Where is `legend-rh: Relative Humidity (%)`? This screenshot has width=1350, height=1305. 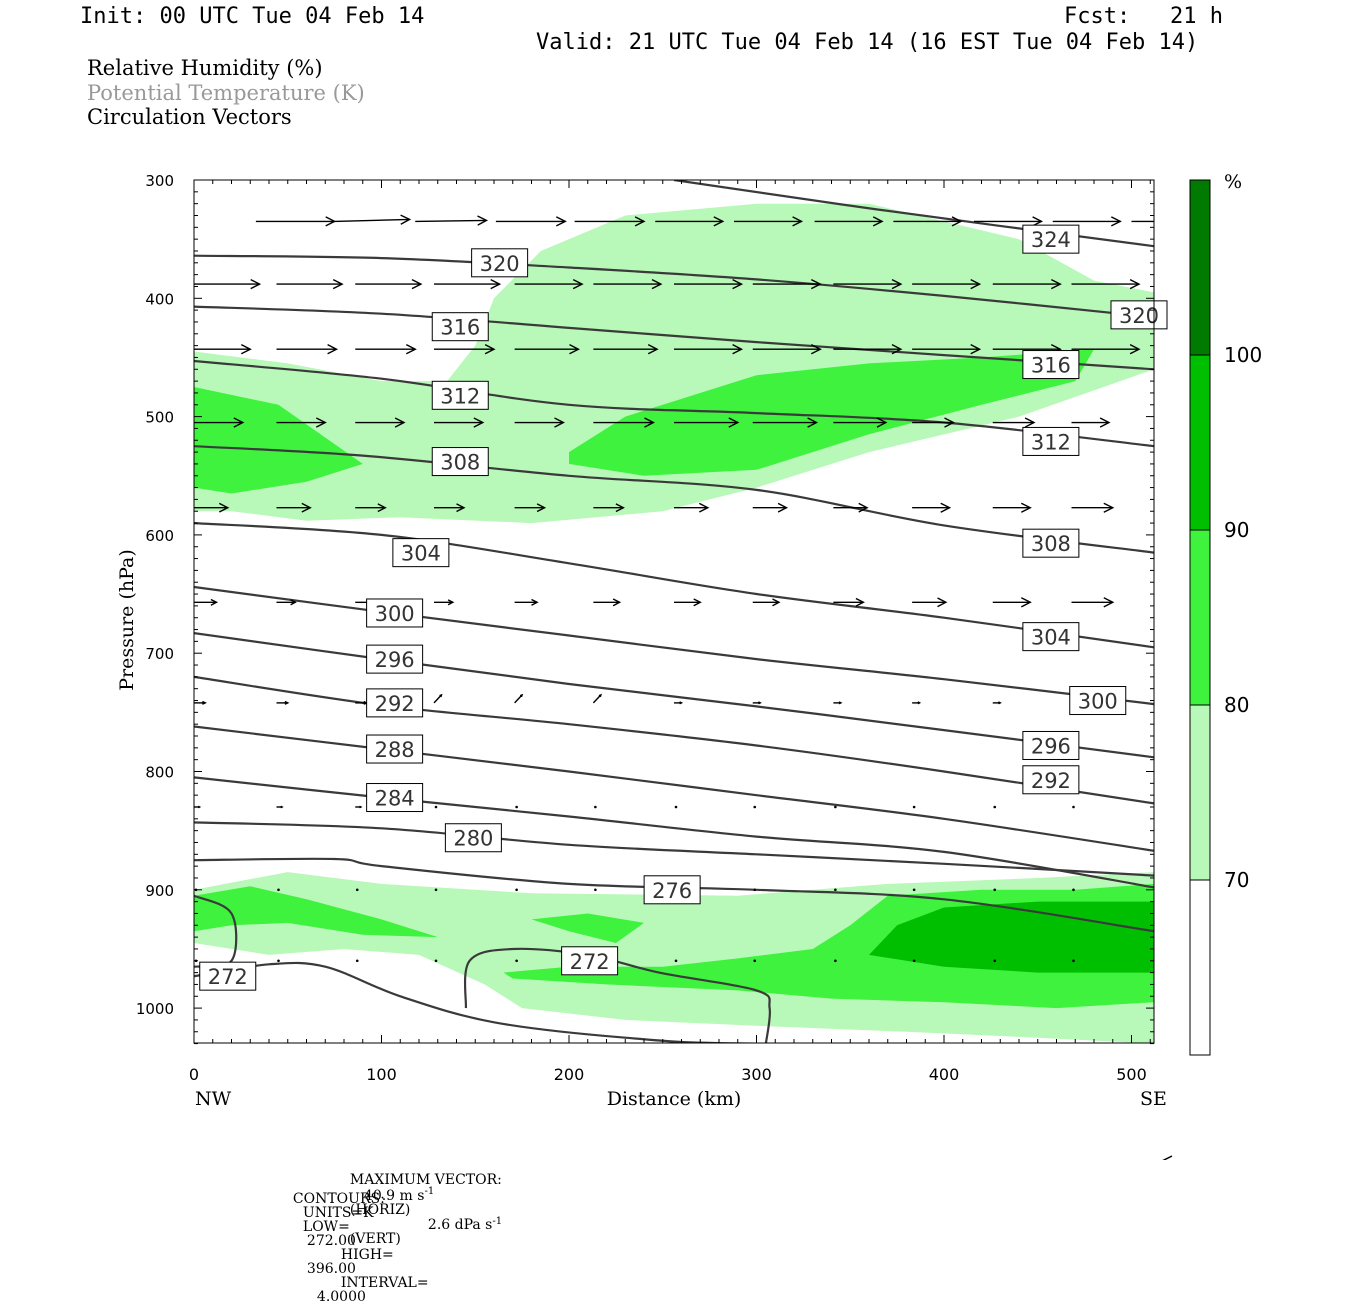
legend-rh: Relative Humidity (%) is located at coordinates (205, 68).